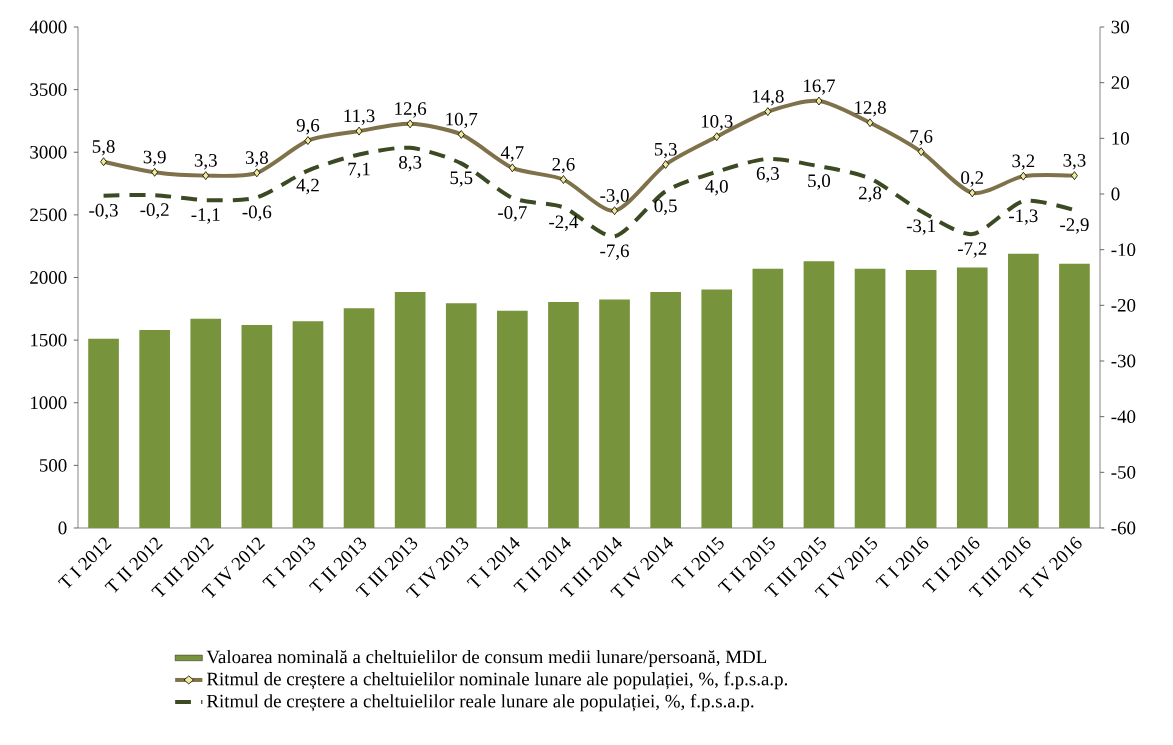 This screenshot has width=1173, height=745. I want to click on data-label: 2,8, so click(870, 194).